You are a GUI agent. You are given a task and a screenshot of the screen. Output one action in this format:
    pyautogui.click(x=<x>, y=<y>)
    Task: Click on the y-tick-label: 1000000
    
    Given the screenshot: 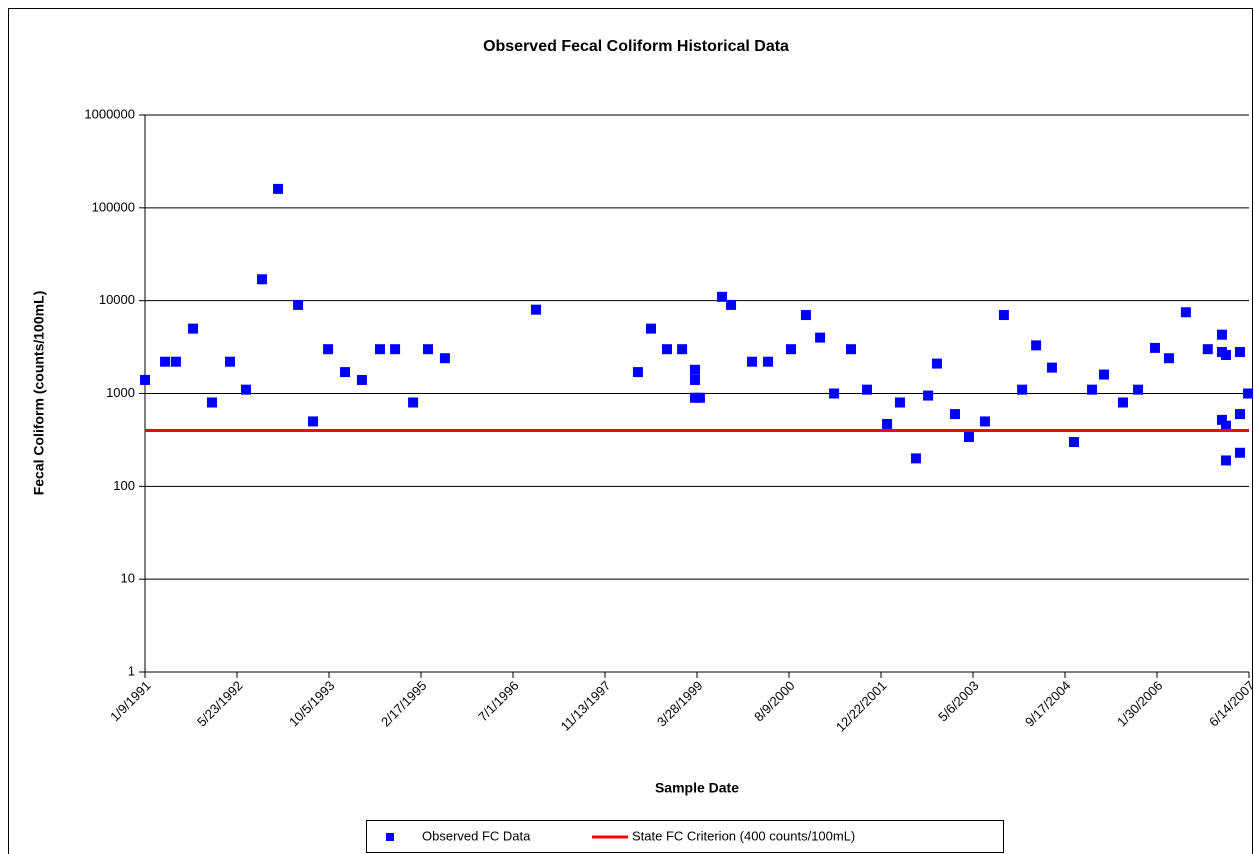 What is the action you would take?
    pyautogui.click(x=109, y=113)
    